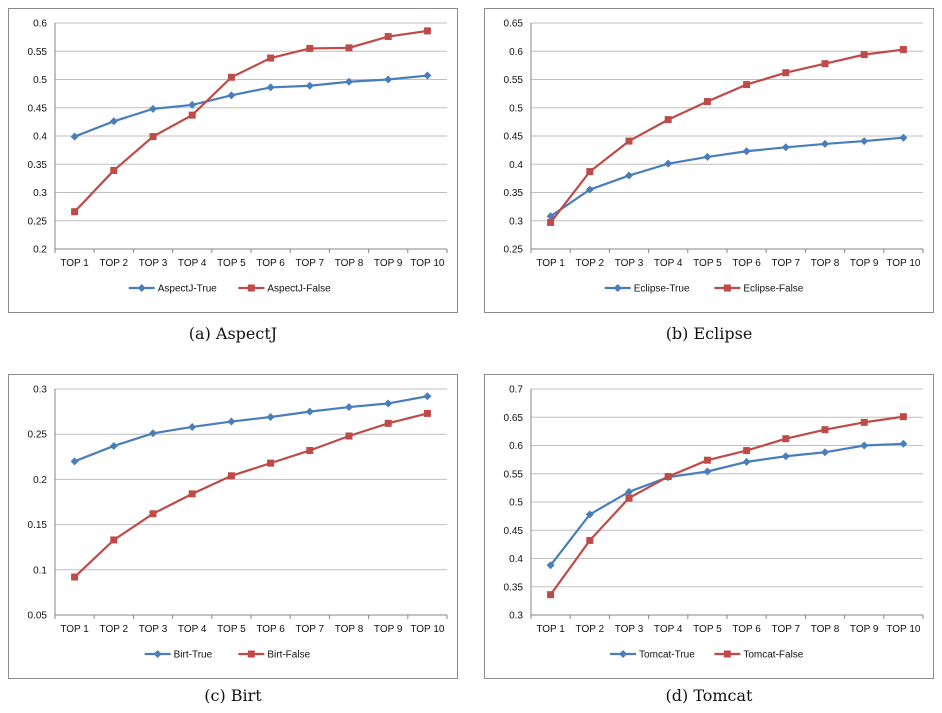  What do you see at coordinates (590, 263) in the screenshot?
I see `x-tick-label: TOP 2` at bounding box center [590, 263].